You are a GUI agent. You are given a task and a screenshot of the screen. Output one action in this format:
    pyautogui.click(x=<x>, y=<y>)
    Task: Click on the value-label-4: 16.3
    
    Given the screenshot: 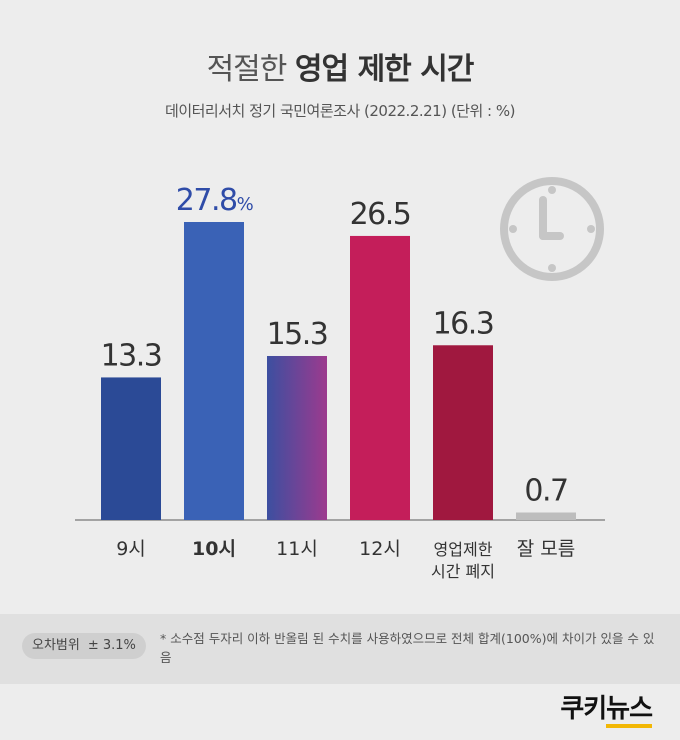 What is the action you would take?
    pyautogui.click(x=463, y=323)
    